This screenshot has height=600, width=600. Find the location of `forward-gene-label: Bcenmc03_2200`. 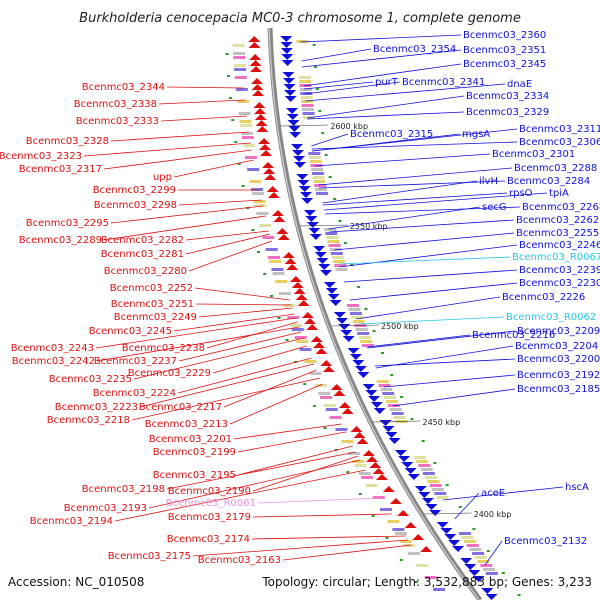

forward-gene-label: Bcenmc03_2200 is located at coordinates (558, 359).